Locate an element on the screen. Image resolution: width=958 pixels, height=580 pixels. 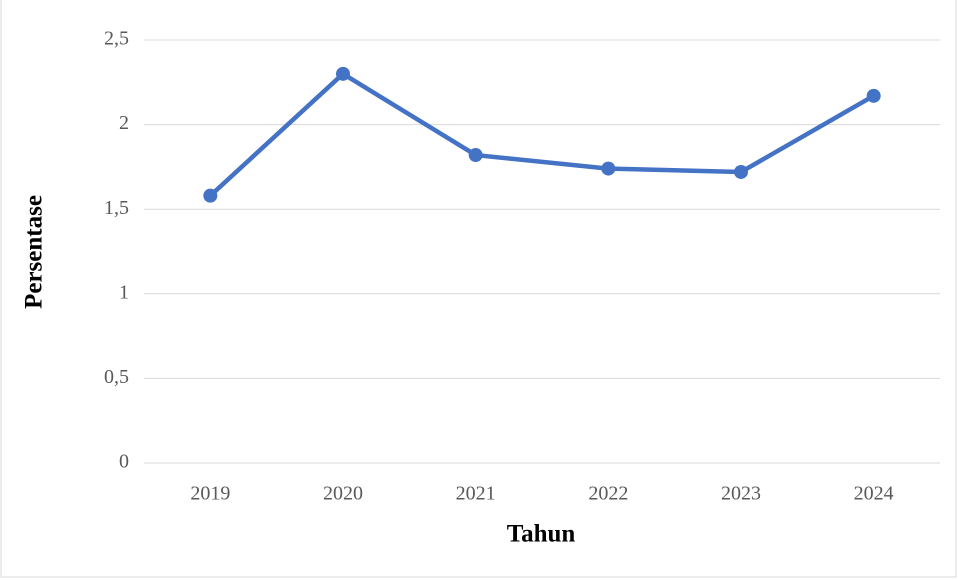
x-tick-label: 2019 is located at coordinates (210, 494).